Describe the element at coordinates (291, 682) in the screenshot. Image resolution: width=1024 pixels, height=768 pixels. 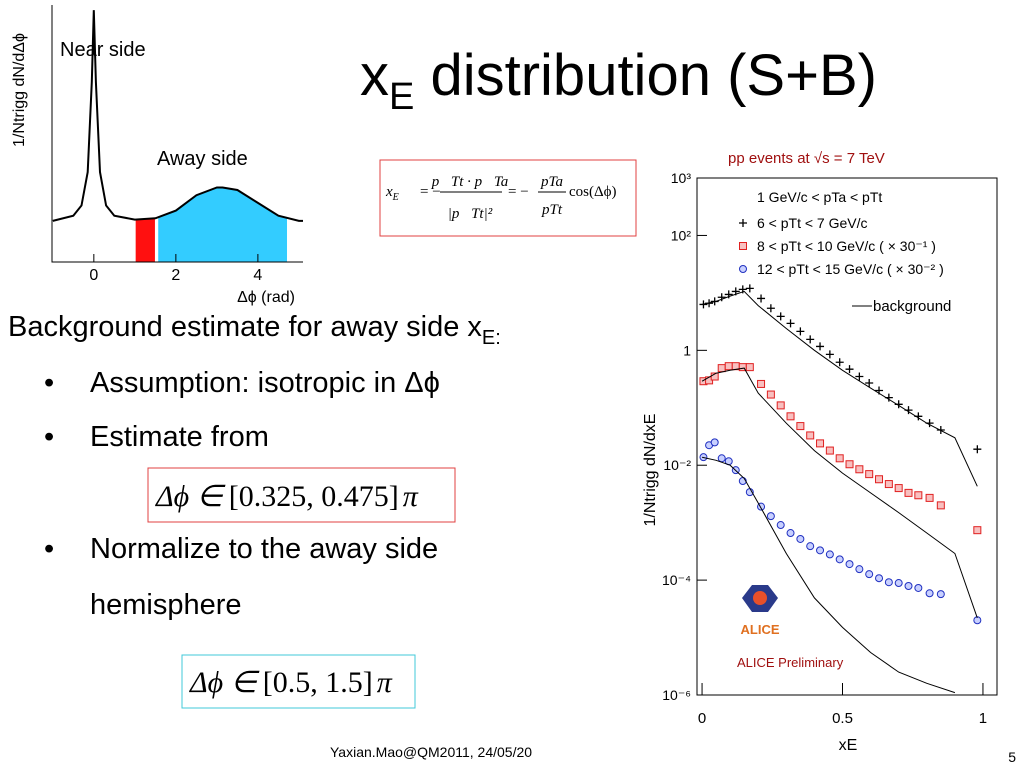
I see `formula3: Δϕ ∈ [0.5, 1.5] π` at that location.